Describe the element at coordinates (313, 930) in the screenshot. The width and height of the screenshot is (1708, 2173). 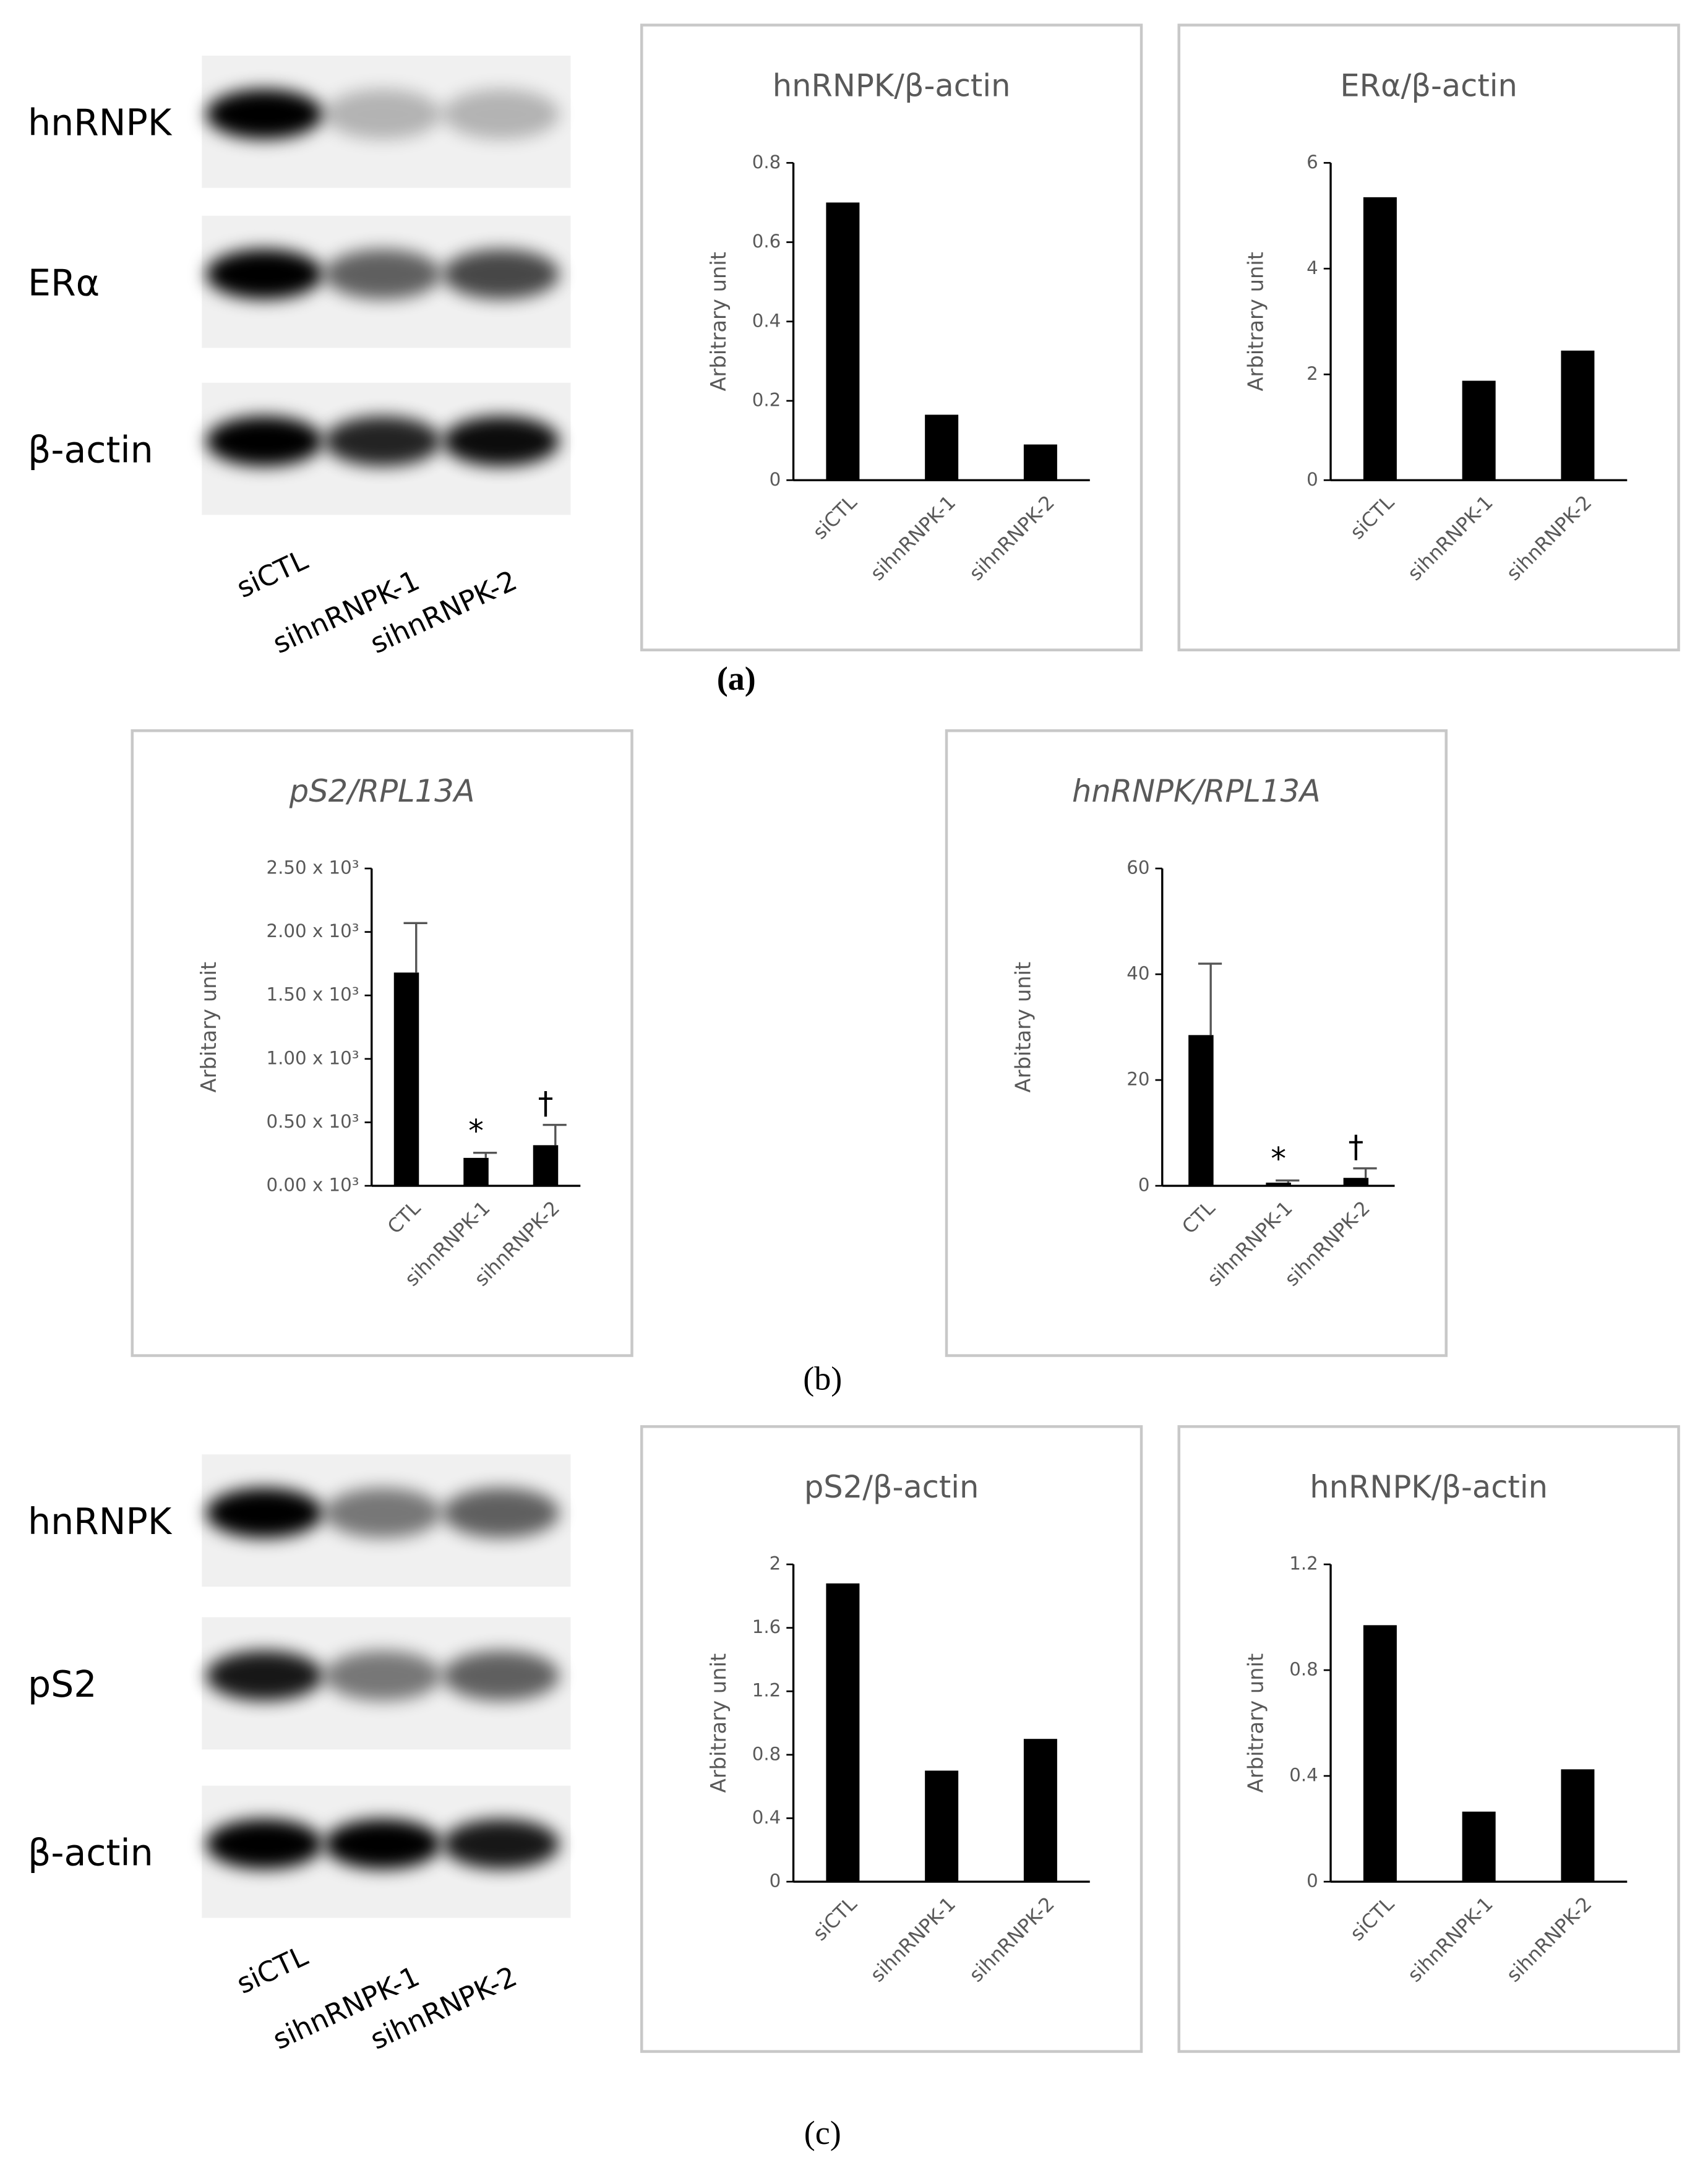
I see `y-tick-label: 2.00 x 10³` at that location.